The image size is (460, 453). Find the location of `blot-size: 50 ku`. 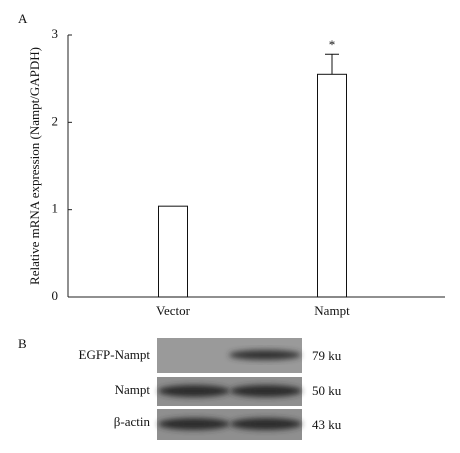

blot-size: 50 ku is located at coordinates (327, 390).